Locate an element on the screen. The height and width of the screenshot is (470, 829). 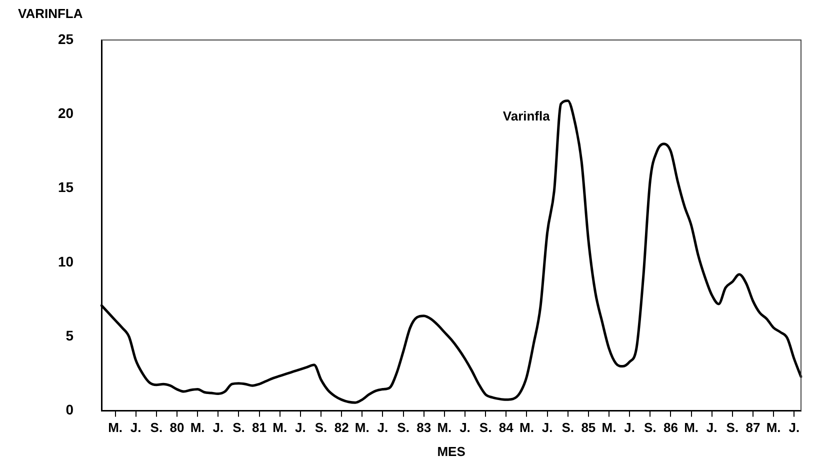
y-tick-label: 0 is located at coordinates (70, 410).